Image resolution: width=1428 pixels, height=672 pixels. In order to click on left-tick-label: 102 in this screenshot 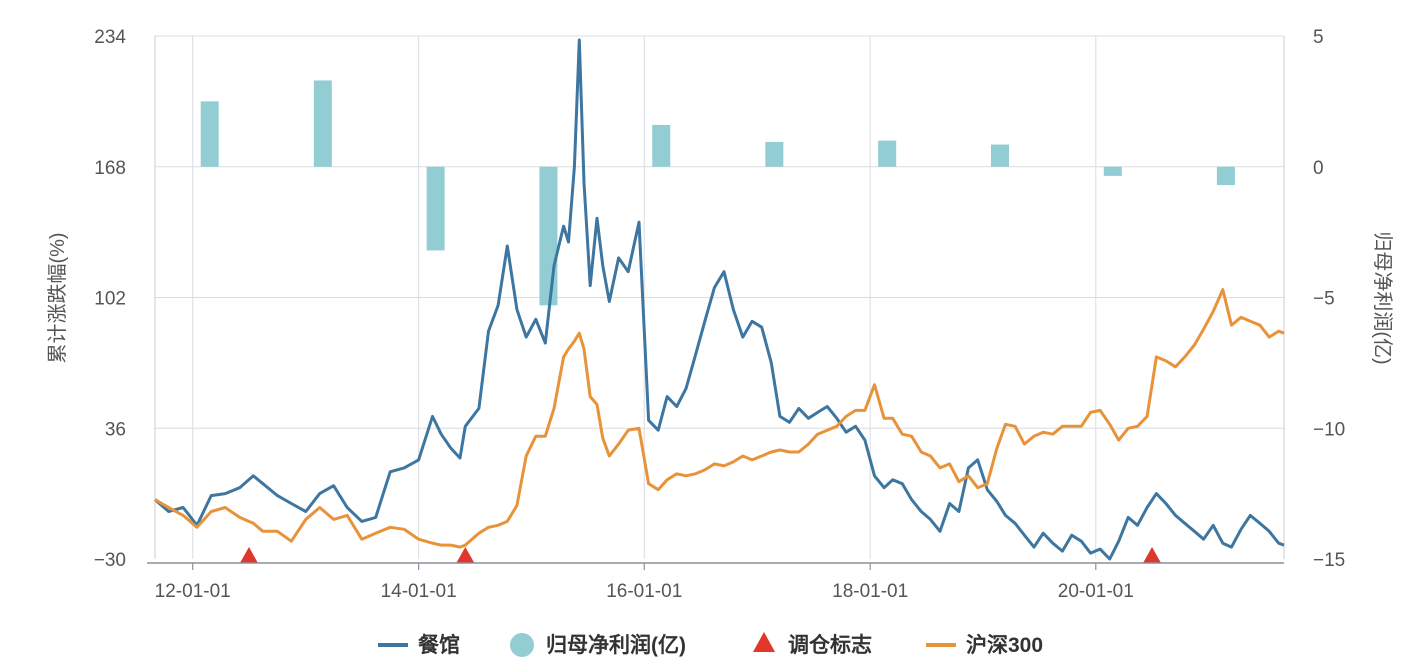, I will do `click(110, 299)`.